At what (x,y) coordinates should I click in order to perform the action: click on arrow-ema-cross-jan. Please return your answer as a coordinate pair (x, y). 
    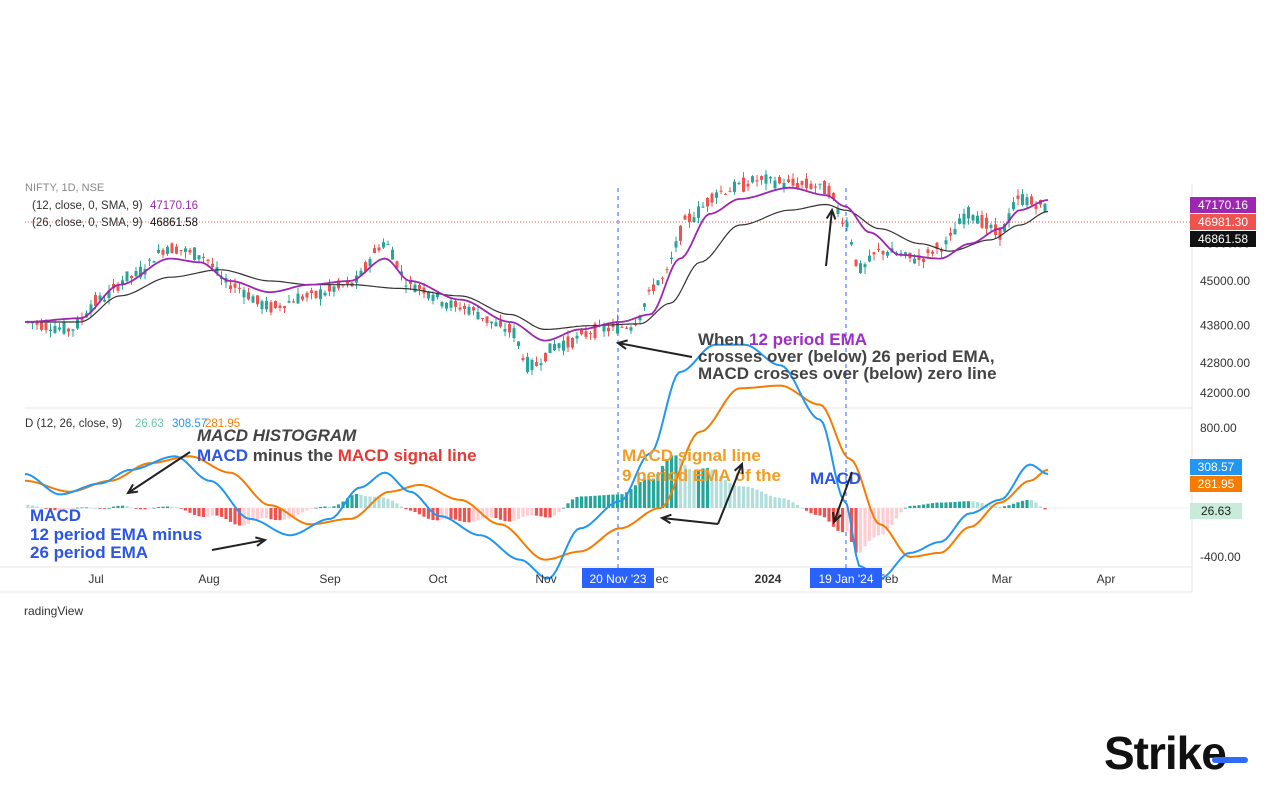
    Looking at the image, I should click on (829, 238).